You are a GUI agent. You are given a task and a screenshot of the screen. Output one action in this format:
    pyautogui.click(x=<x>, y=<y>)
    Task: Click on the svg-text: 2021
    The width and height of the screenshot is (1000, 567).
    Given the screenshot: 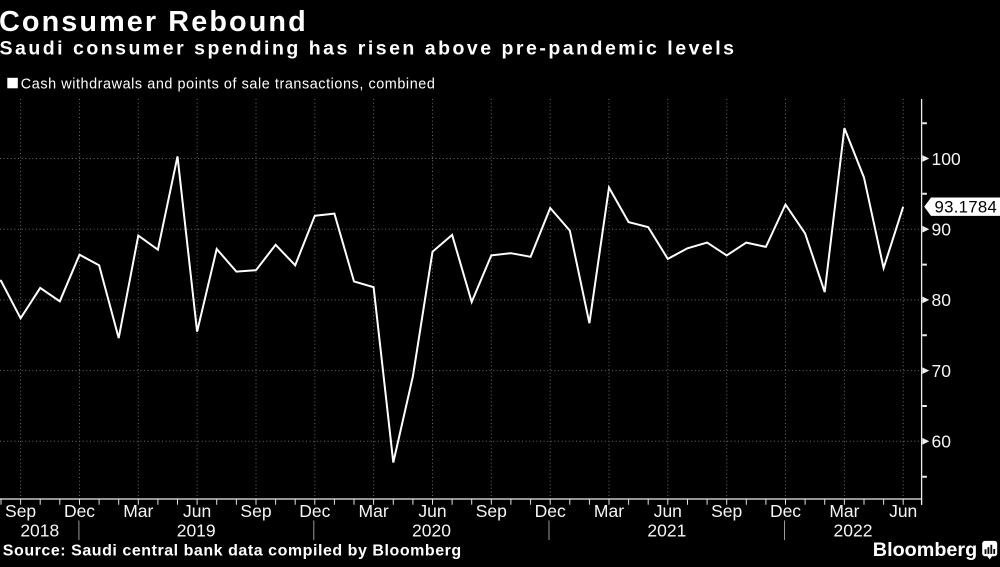 What is the action you would take?
    pyautogui.click(x=666, y=531)
    